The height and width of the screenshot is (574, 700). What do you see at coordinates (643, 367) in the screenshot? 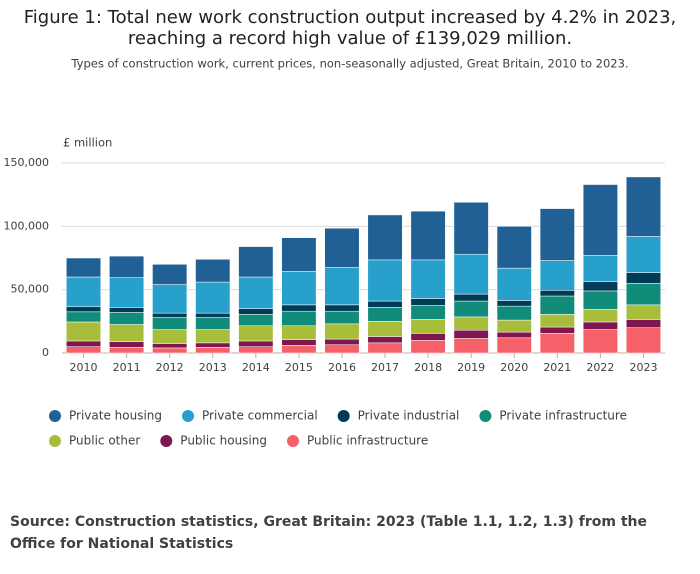
I see `x-tick-label: 2023` at bounding box center [643, 367].